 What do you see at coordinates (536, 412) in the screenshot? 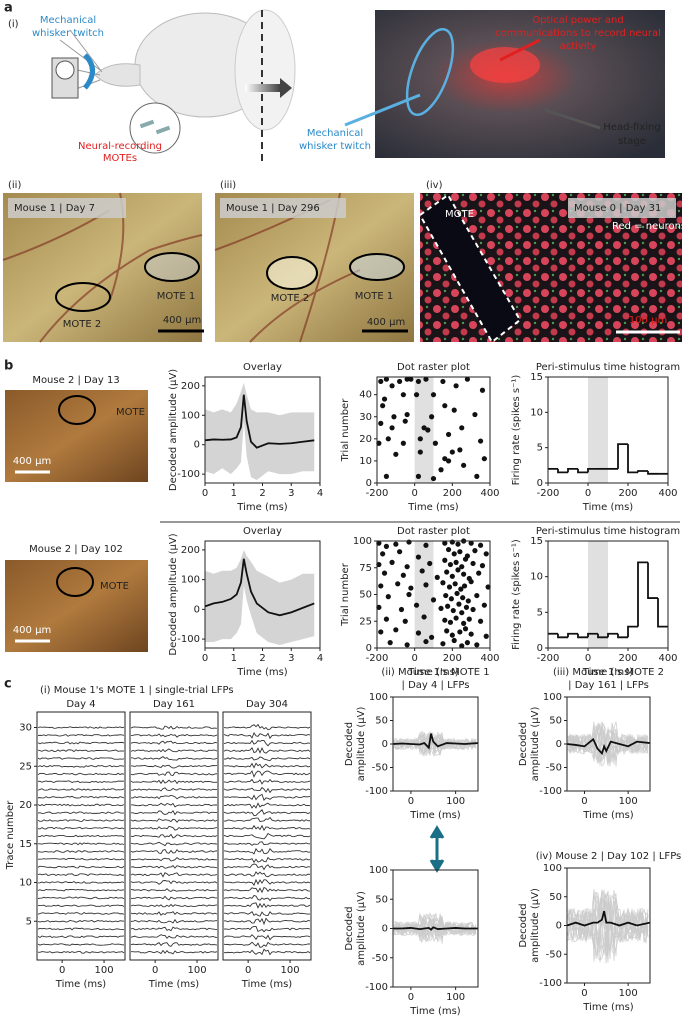
I see `y-tick-label: 10` at bounding box center [536, 412].